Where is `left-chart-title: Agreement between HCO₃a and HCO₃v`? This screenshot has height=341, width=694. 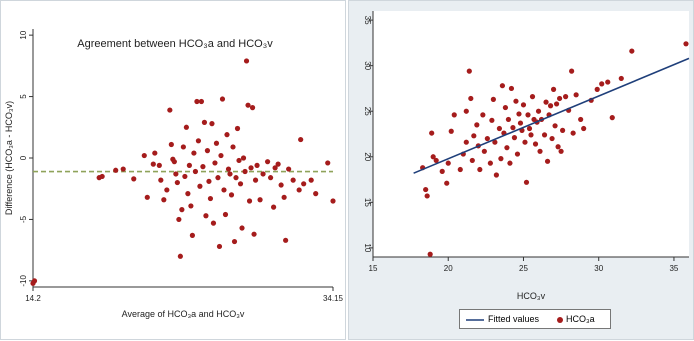 left-chart-title: Agreement between HCO₃a and HCO₃v is located at coordinates (175, 44).